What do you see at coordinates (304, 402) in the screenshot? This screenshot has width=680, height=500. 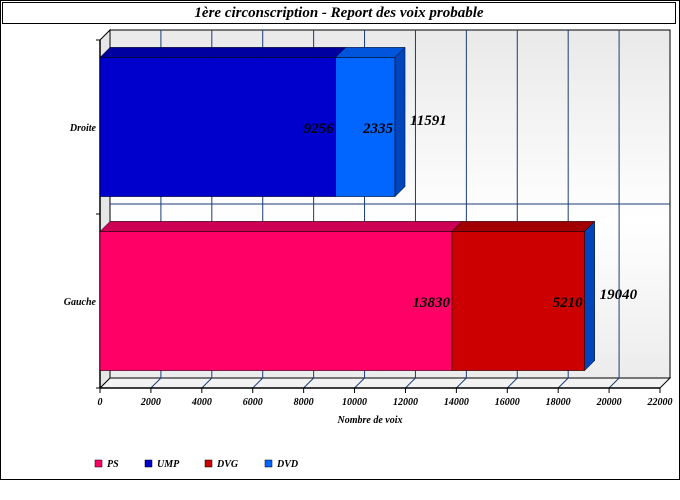 I see `x-tick-label: 8000` at bounding box center [304, 402].